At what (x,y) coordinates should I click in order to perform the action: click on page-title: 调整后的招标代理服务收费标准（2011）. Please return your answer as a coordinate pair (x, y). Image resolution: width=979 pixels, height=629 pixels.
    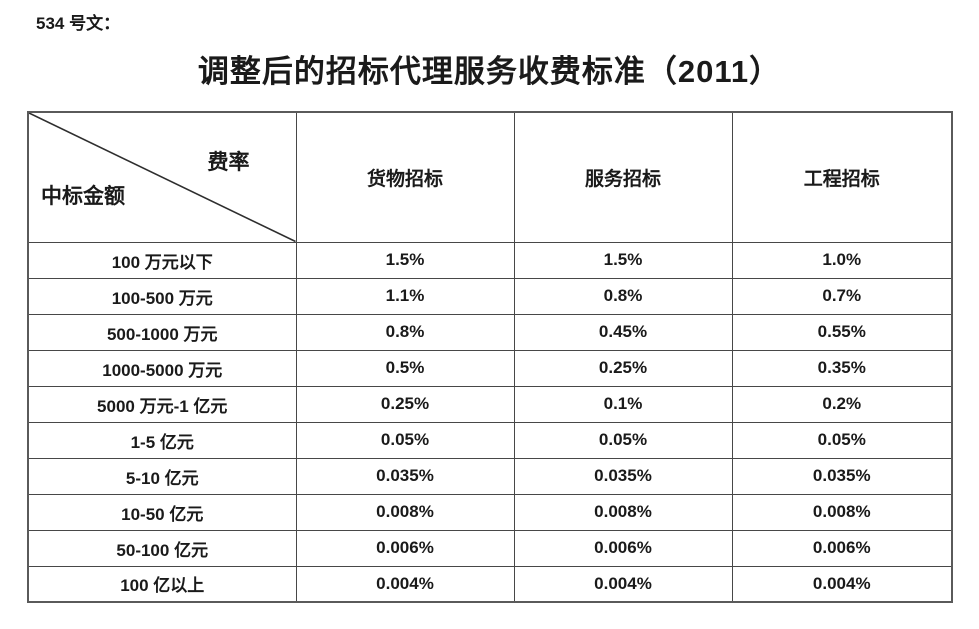
    Looking at the image, I should click on (489, 71).